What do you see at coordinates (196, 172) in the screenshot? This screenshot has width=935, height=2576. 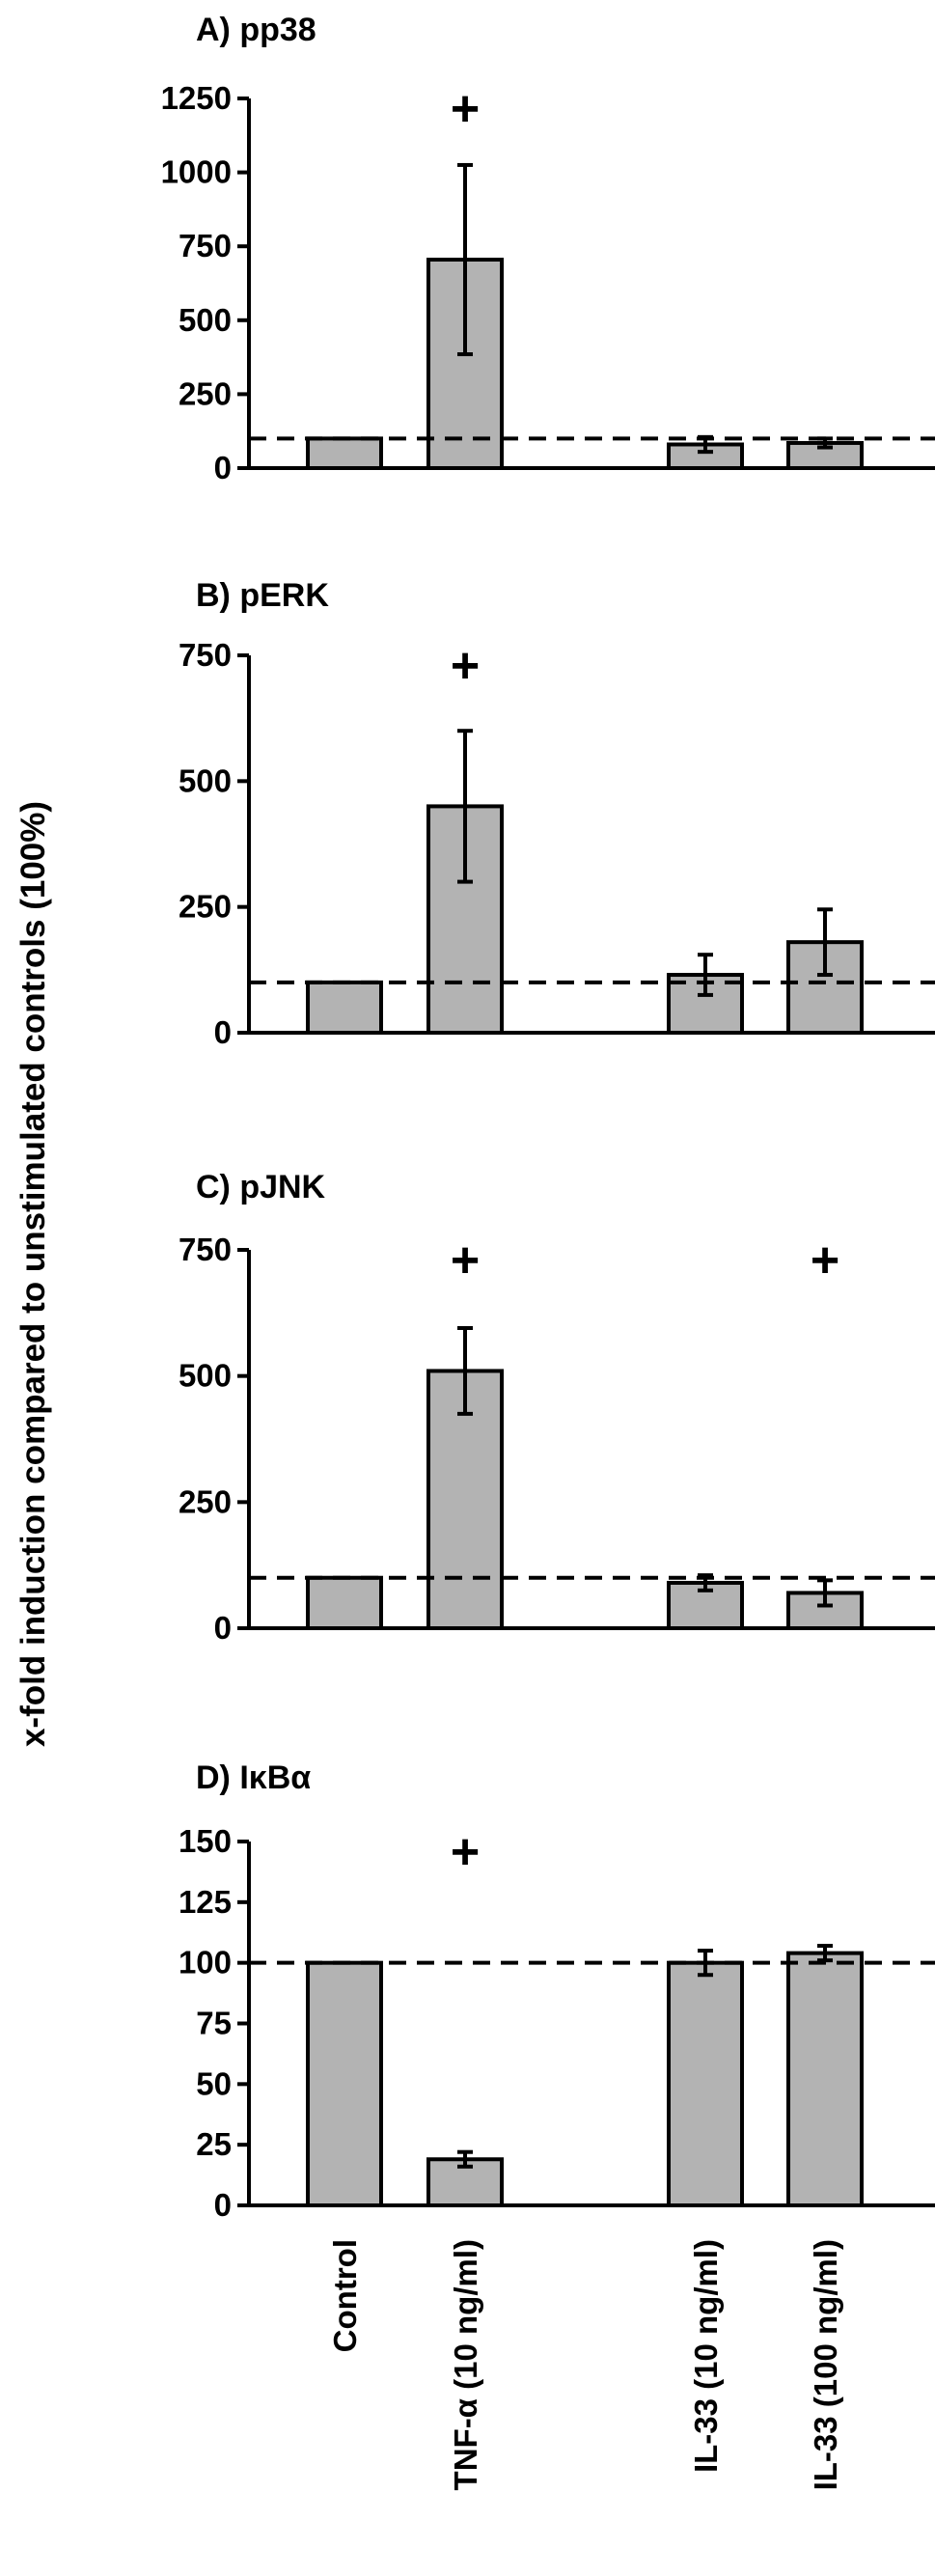 I see `y-tick-label: 1000` at bounding box center [196, 172].